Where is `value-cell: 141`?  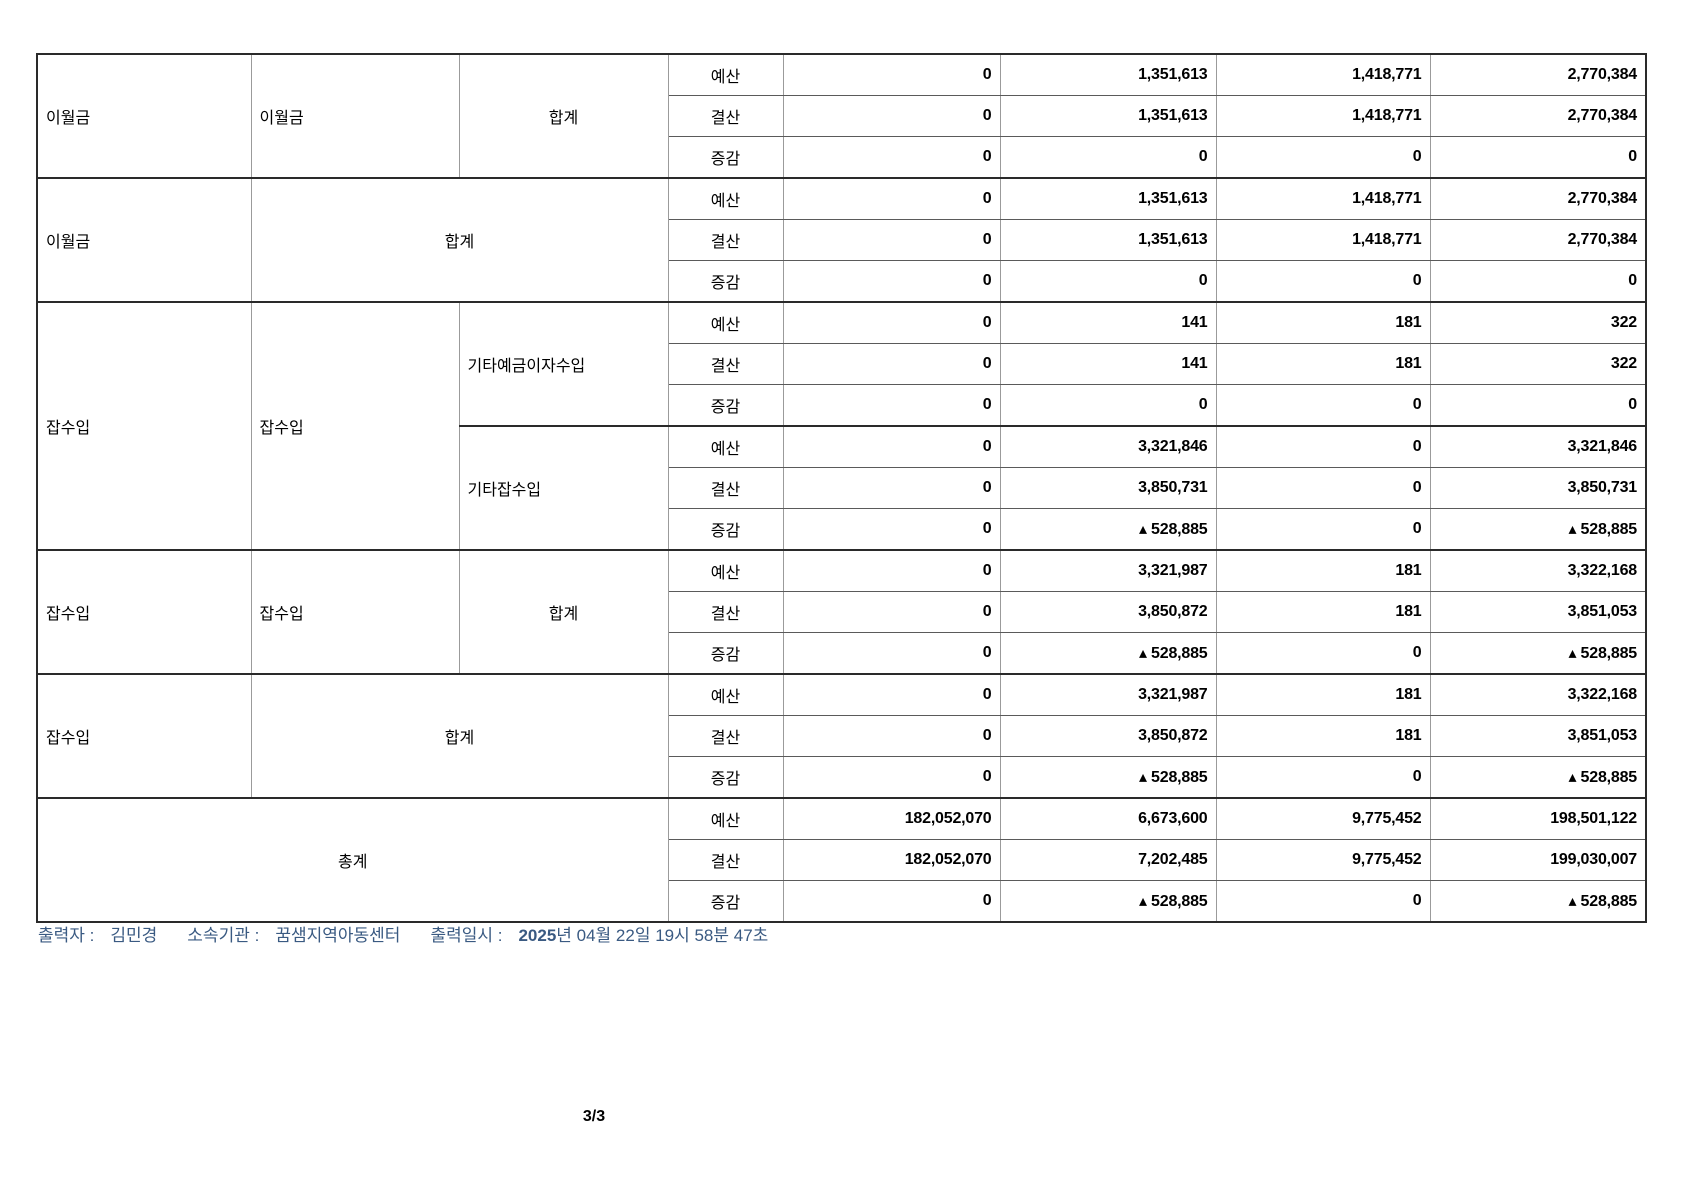 value-cell: 141 is located at coordinates (1108, 322).